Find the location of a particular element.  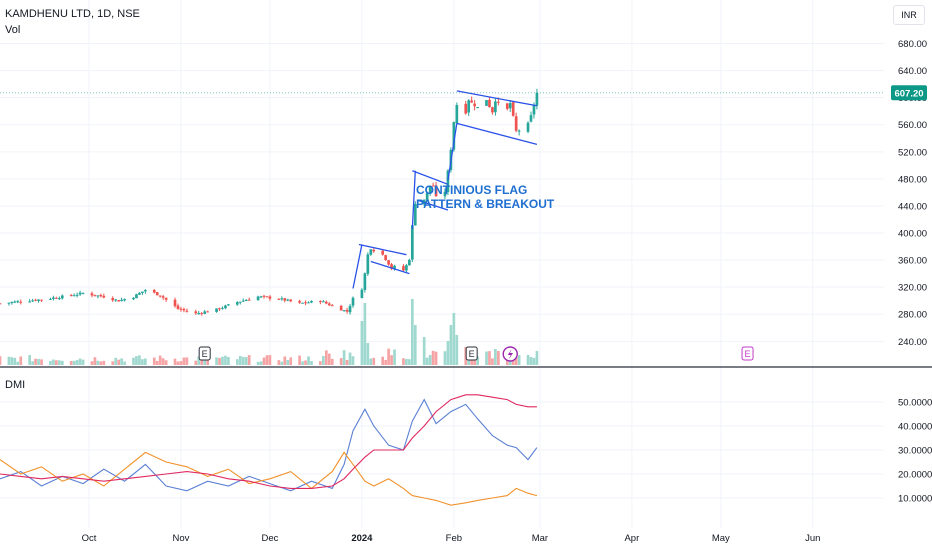

last-price-badge is located at coordinates (909, 93).